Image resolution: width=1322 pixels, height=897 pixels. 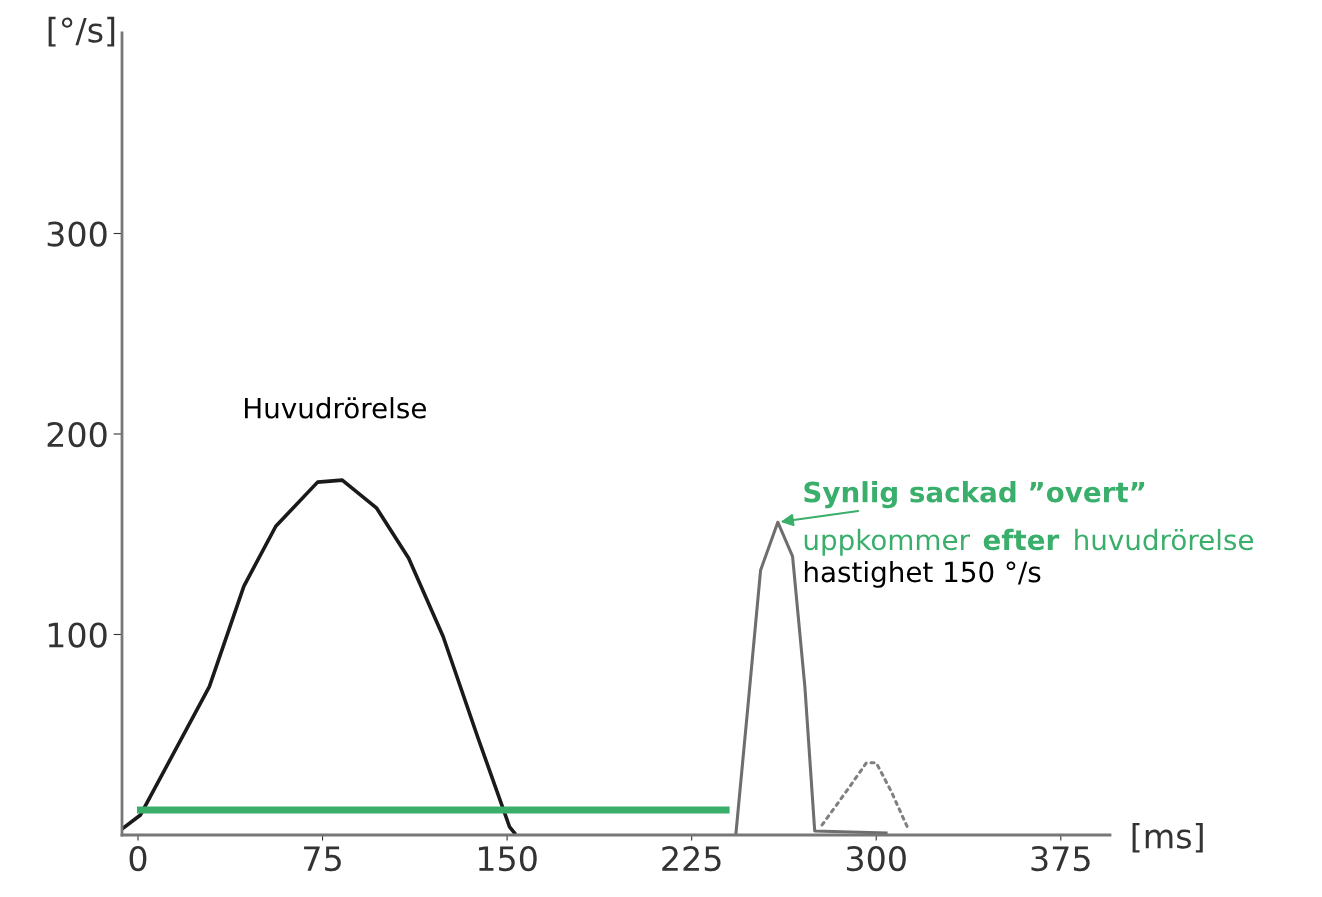 What do you see at coordinates (77, 635) in the screenshot?
I see `y-tick-label: 100` at bounding box center [77, 635].